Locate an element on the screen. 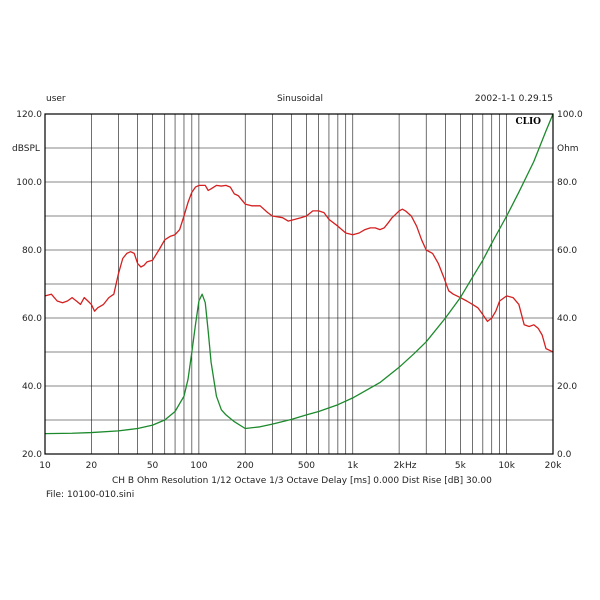 The height and width of the screenshot is (600, 600). x-tick-label: 1k is located at coordinates (353, 466).